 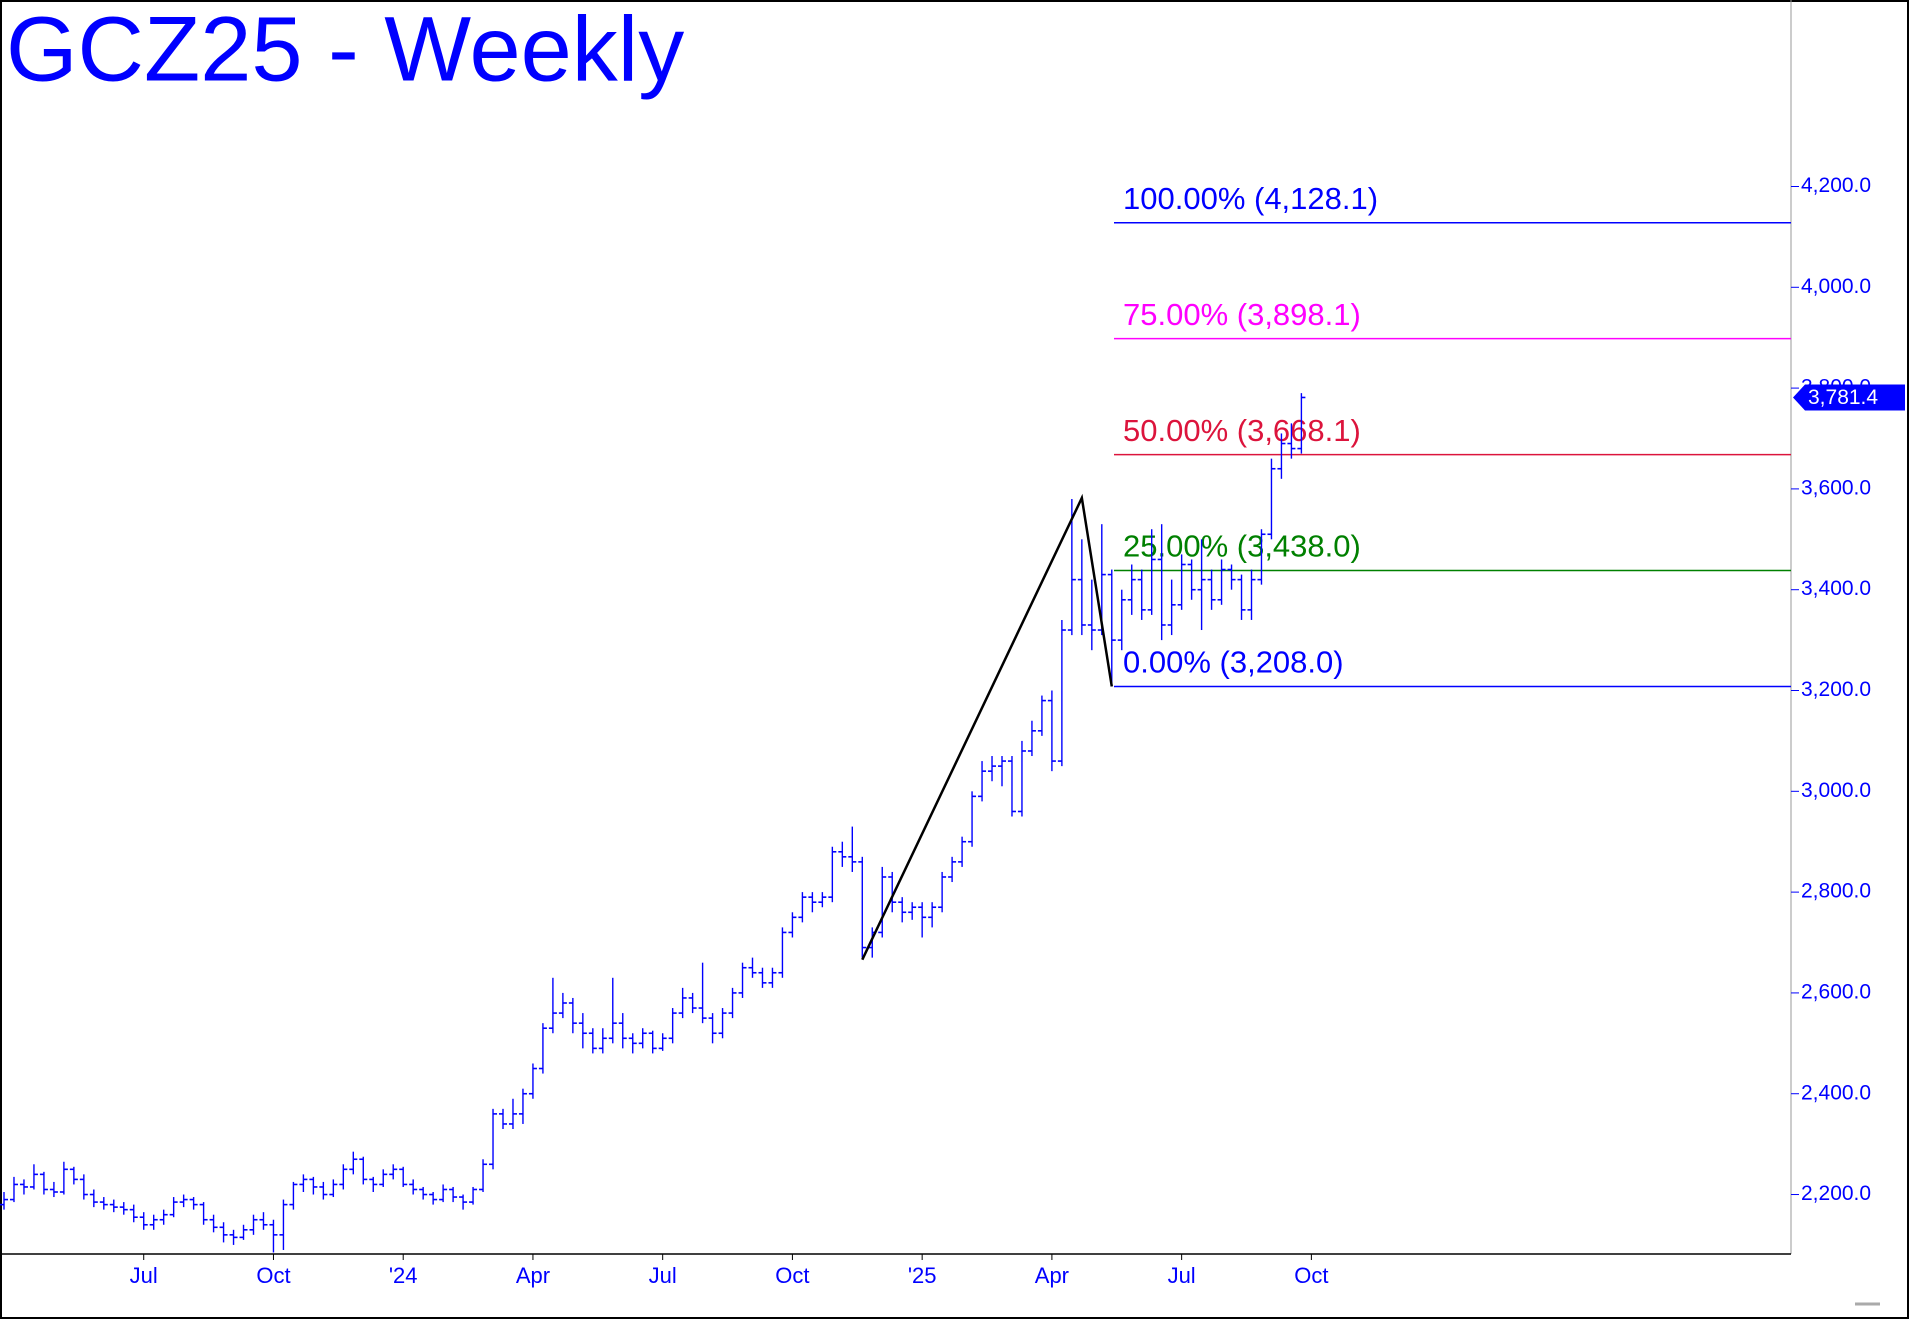 I want to click on y-tick-label: 3,200.0, so click(x=1836, y=689).